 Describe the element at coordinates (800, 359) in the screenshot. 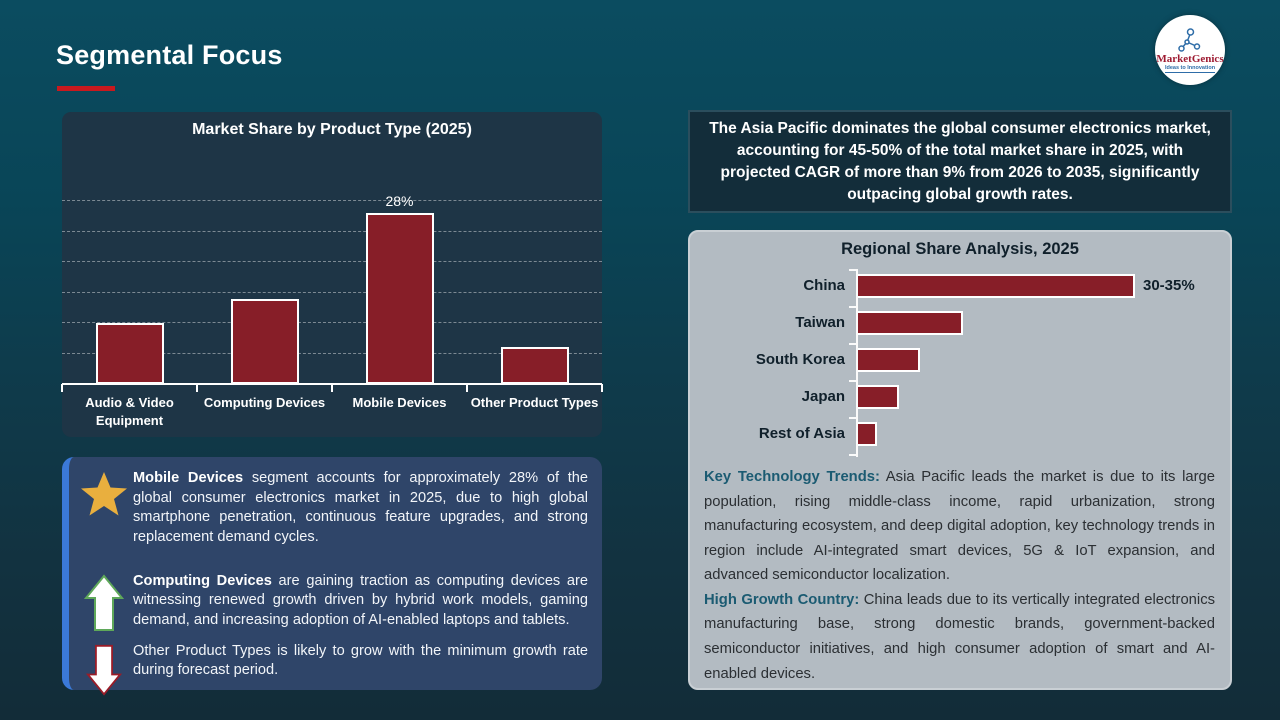

I see `category-label: South Korea` at that location.